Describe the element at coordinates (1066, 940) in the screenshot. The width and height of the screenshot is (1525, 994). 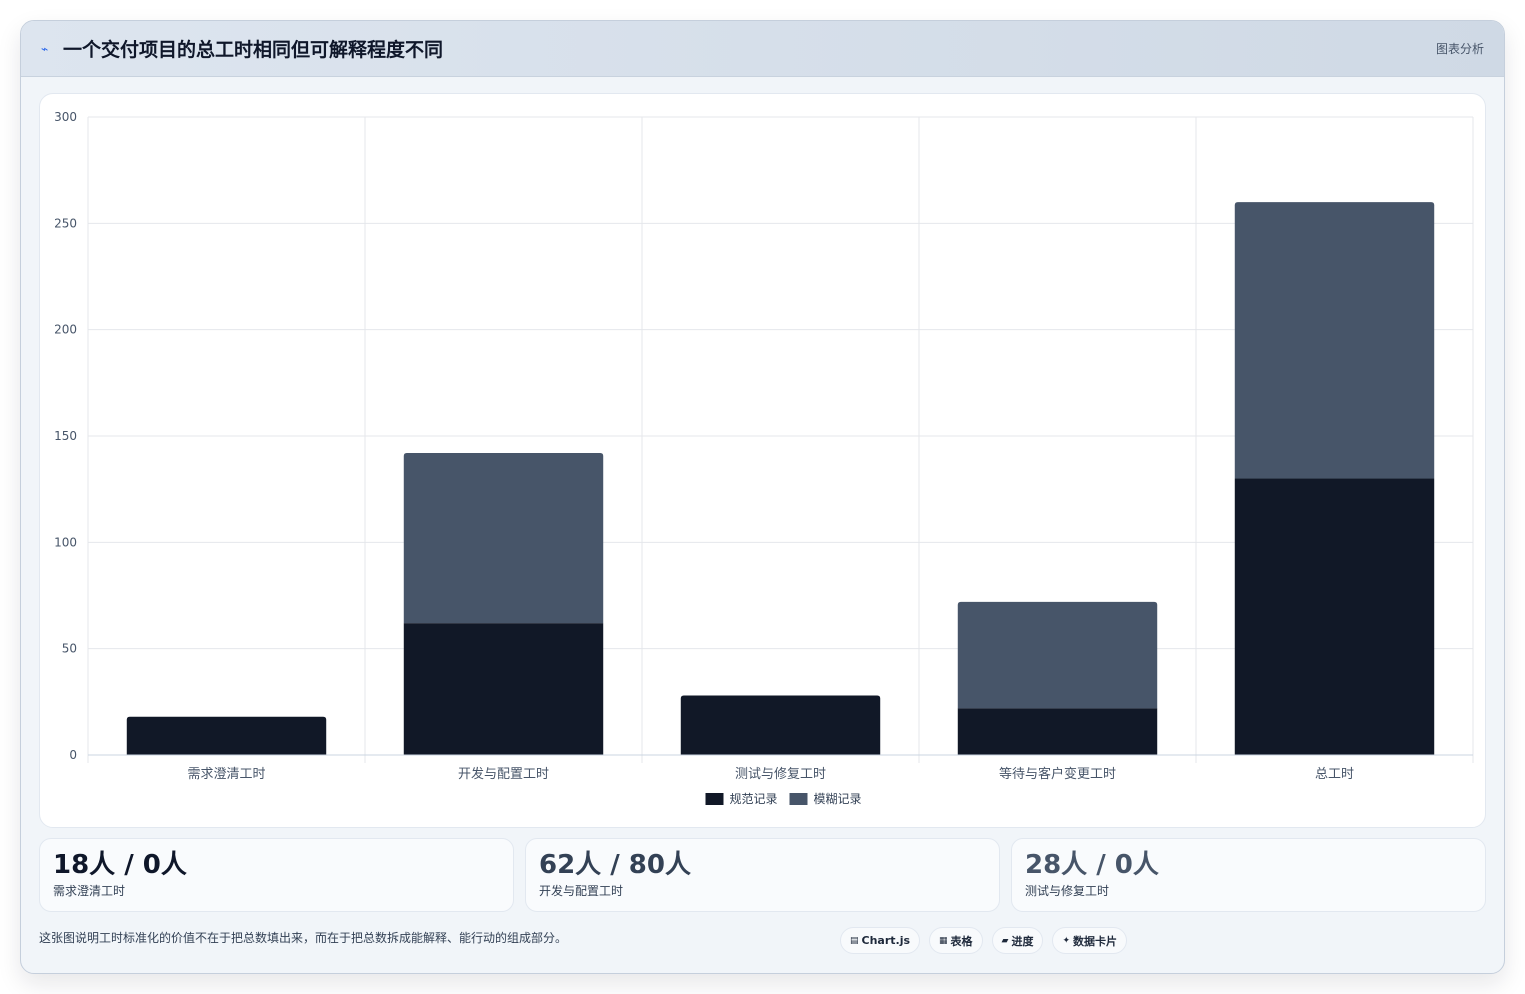
I see `sparkle-icon: ✦` at that location.